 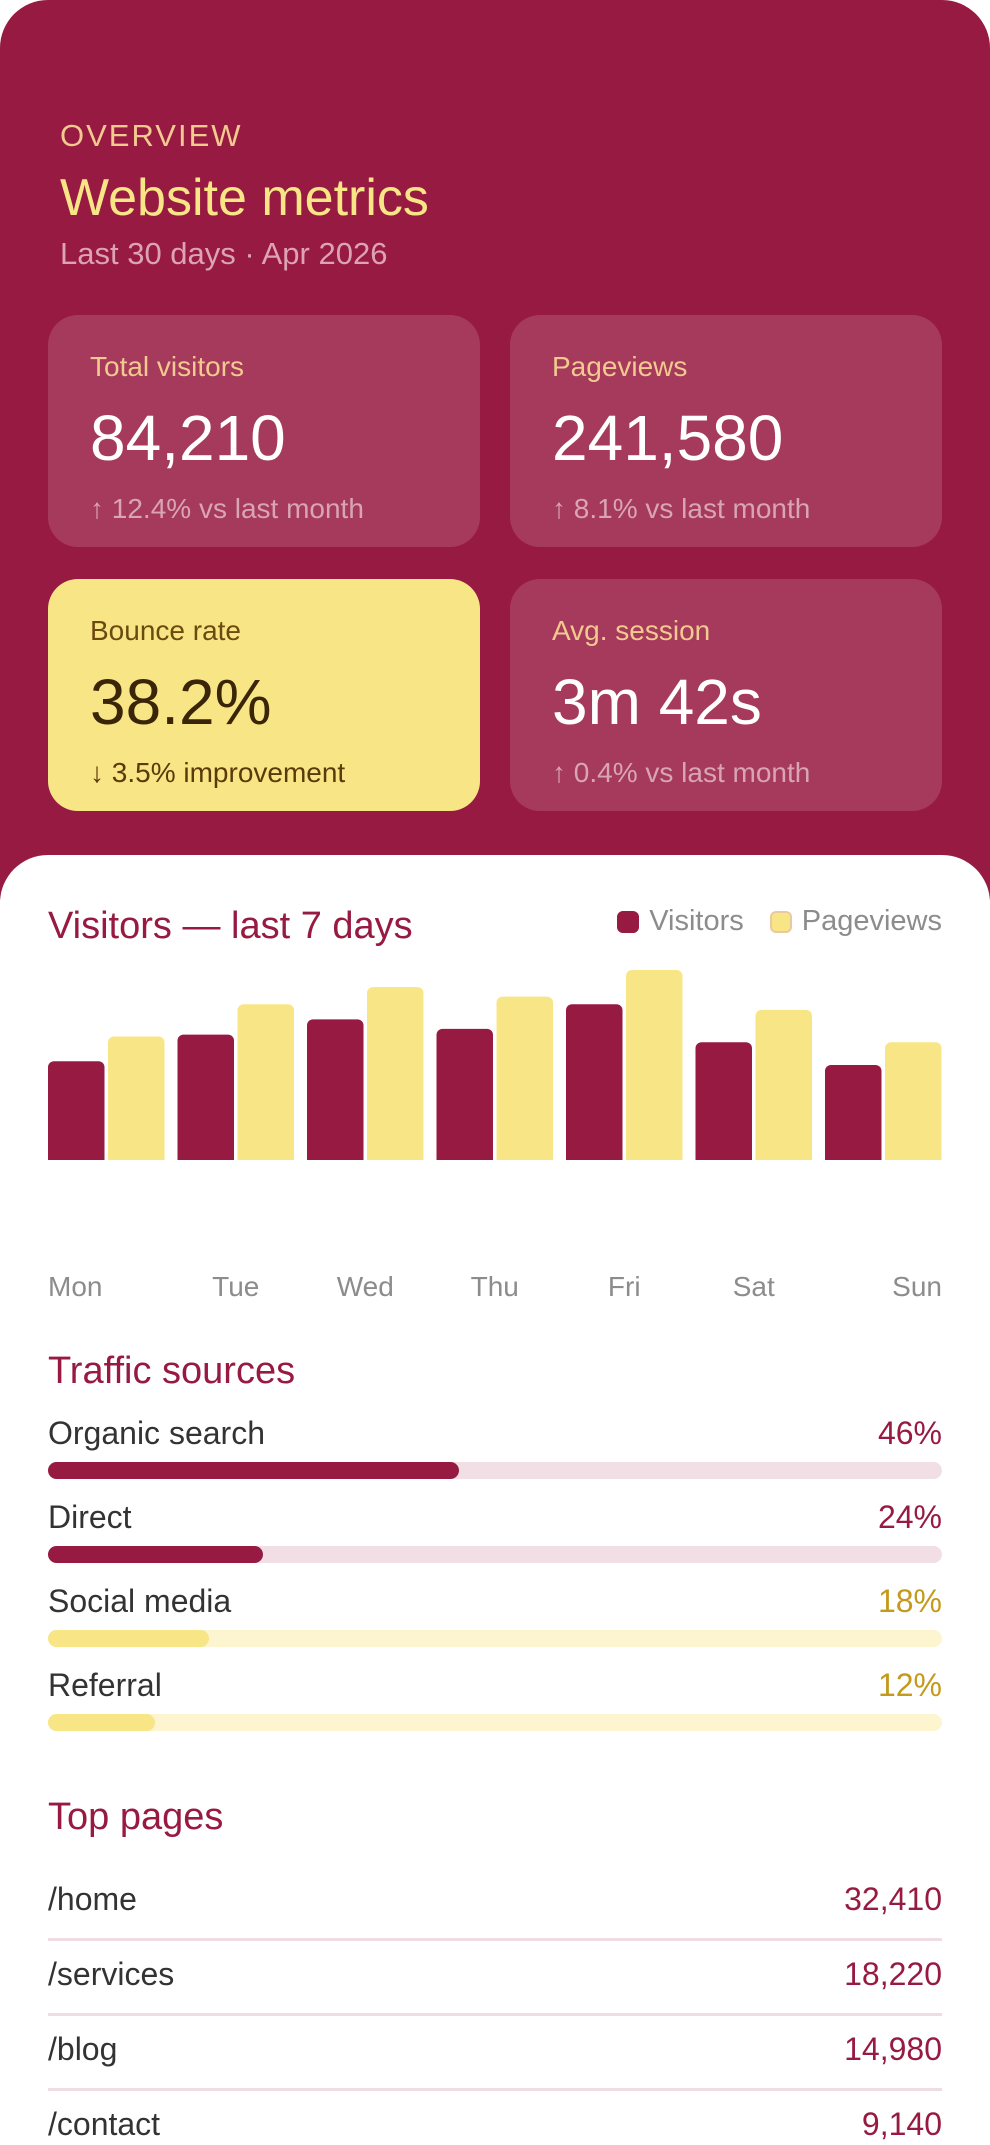 What do you see at coordinates (853, 1112) in the screenshot?
I see `bar-visitors-sun` at bounding box center [853, 1112].